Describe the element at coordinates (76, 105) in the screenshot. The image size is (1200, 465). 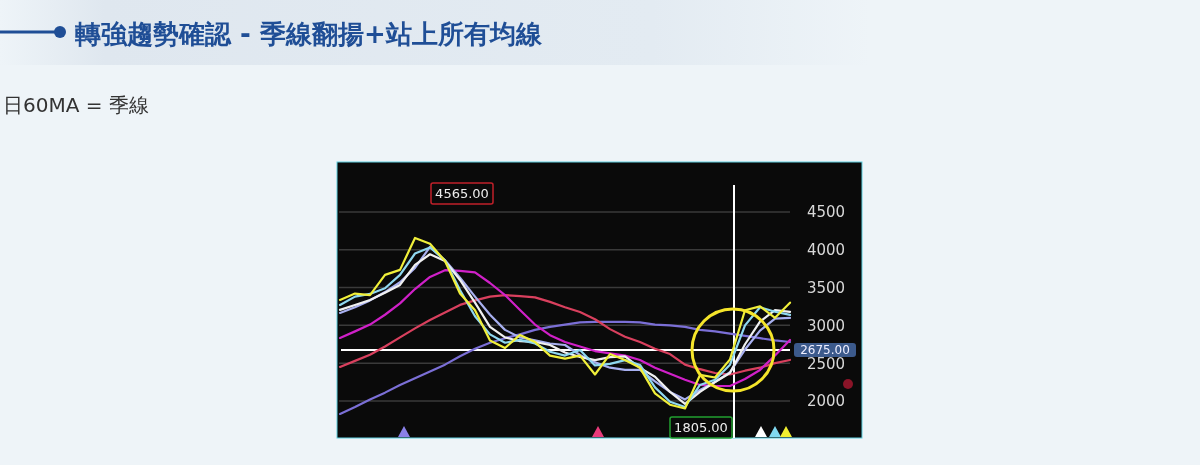
I see `text: 日60MA = 季線` at that location.